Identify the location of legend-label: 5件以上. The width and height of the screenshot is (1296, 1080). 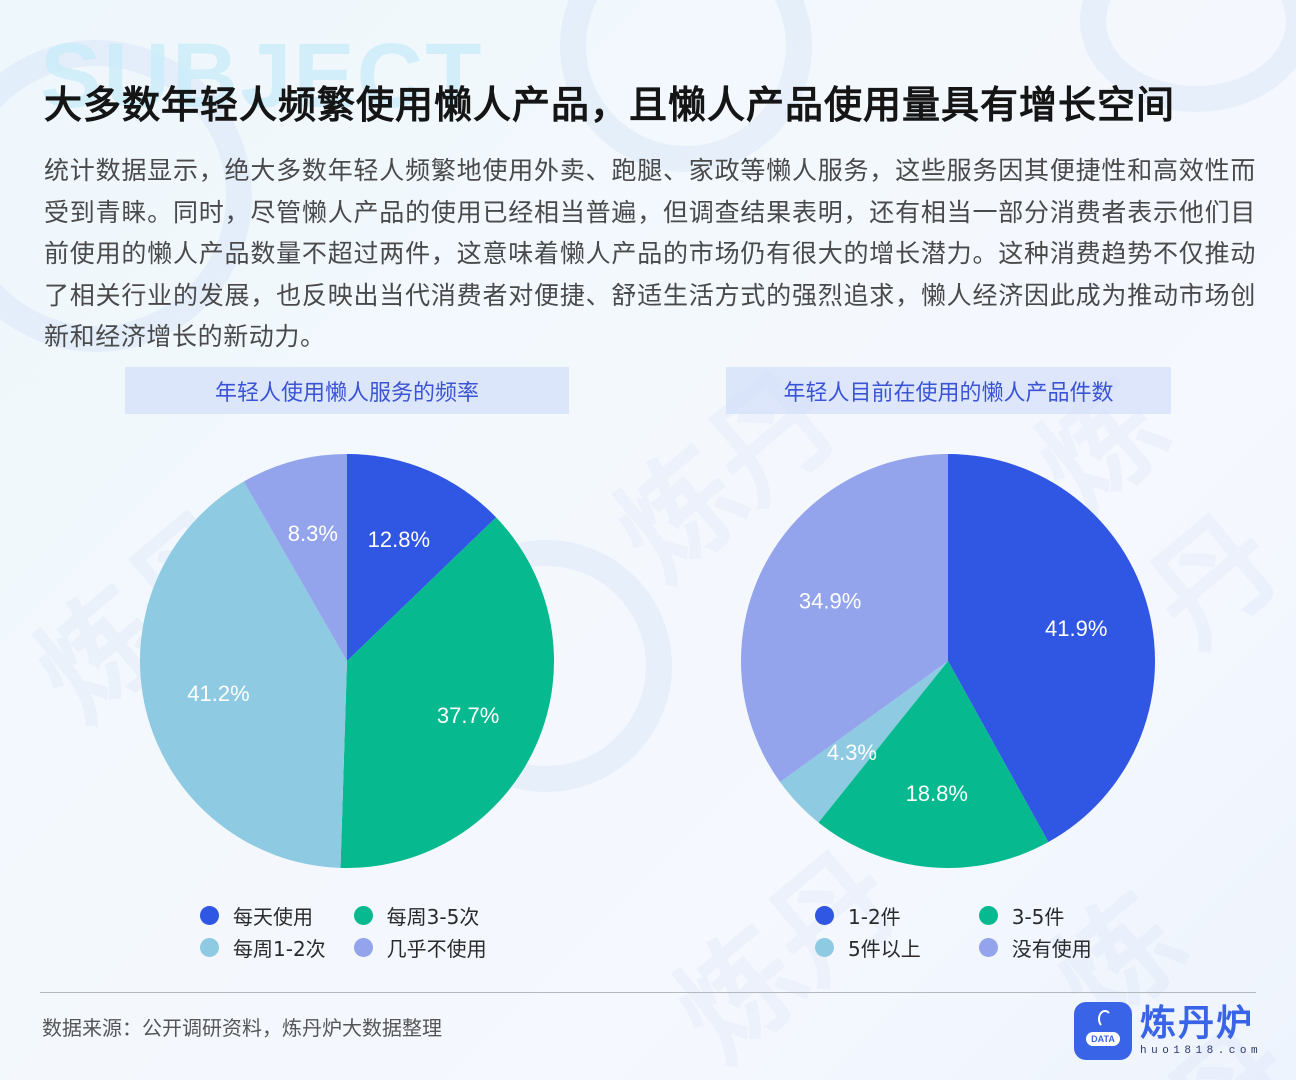
(884, 948).